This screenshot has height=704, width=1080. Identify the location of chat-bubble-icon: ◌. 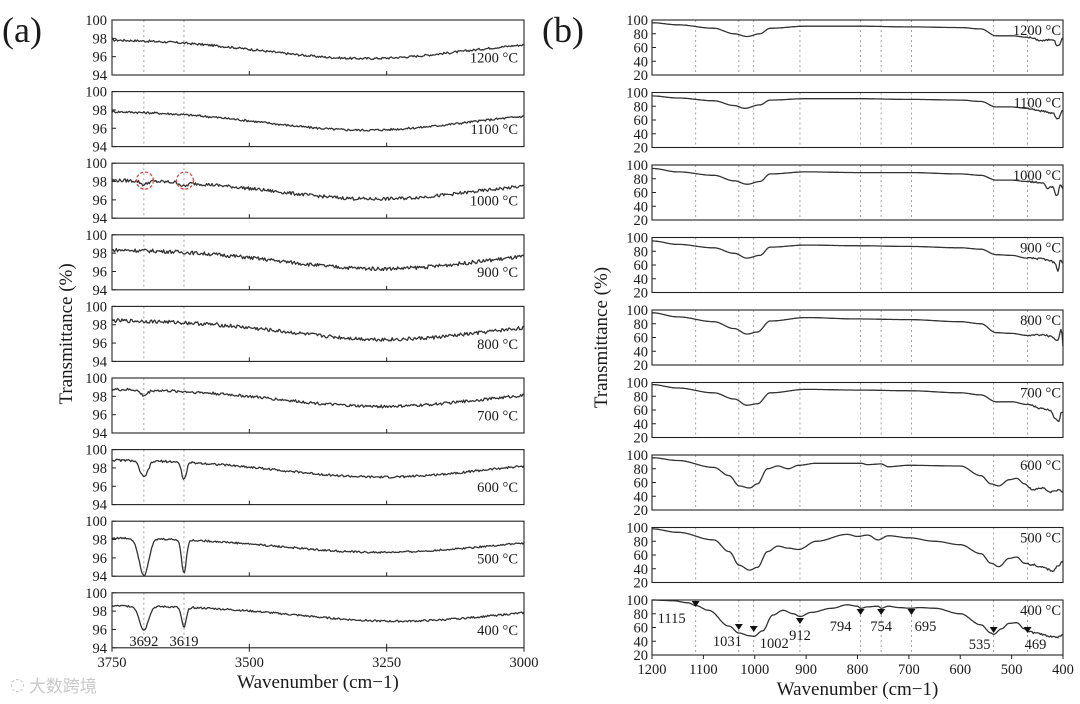
(17, 684).